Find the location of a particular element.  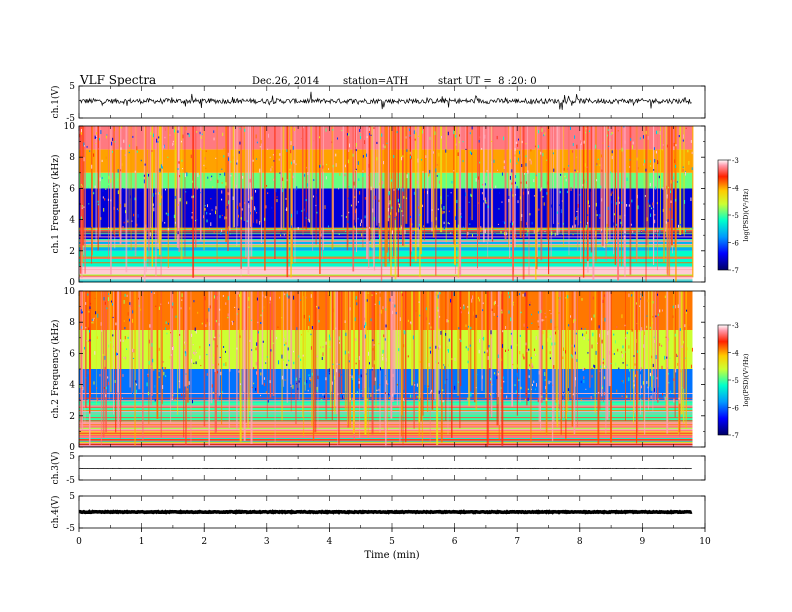

ch3-waveform-ylabel: ch.3(V) is located at coordinates (55, 468).